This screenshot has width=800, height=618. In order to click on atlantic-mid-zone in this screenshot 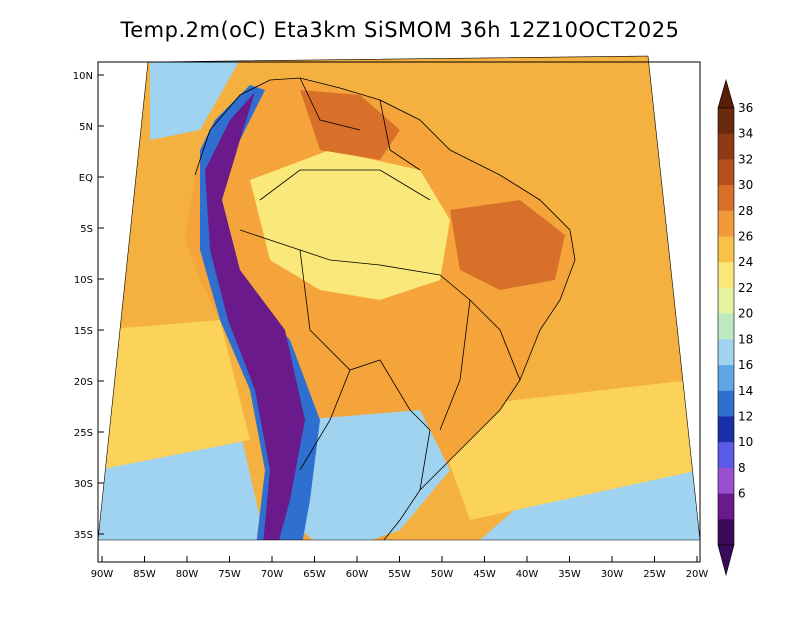, I will do `click(565, 450)`.